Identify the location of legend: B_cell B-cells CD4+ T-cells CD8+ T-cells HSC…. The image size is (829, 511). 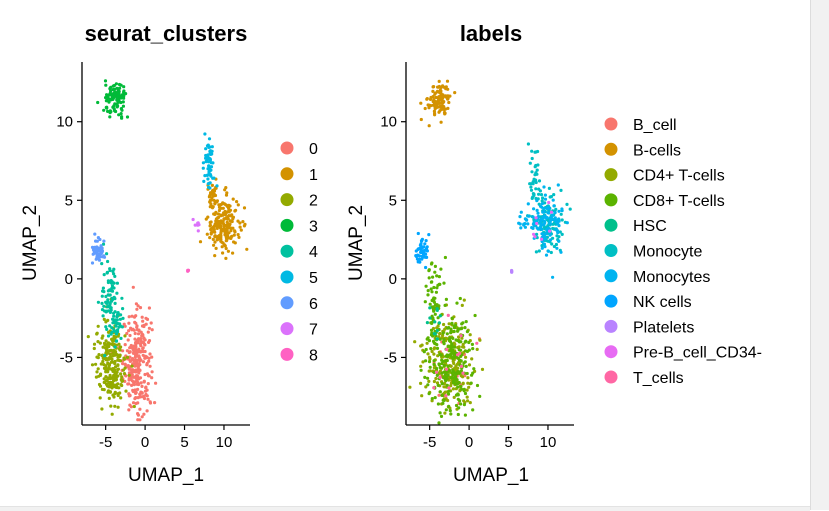
(683, 252).